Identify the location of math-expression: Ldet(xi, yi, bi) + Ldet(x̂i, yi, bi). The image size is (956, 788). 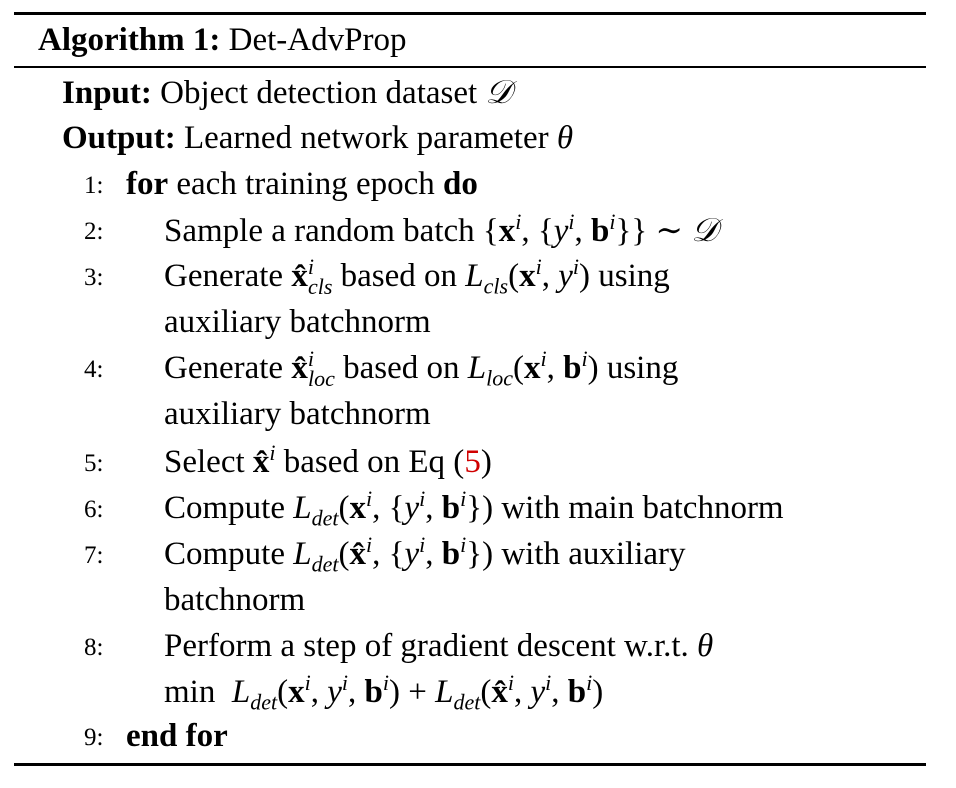
(417, 692).